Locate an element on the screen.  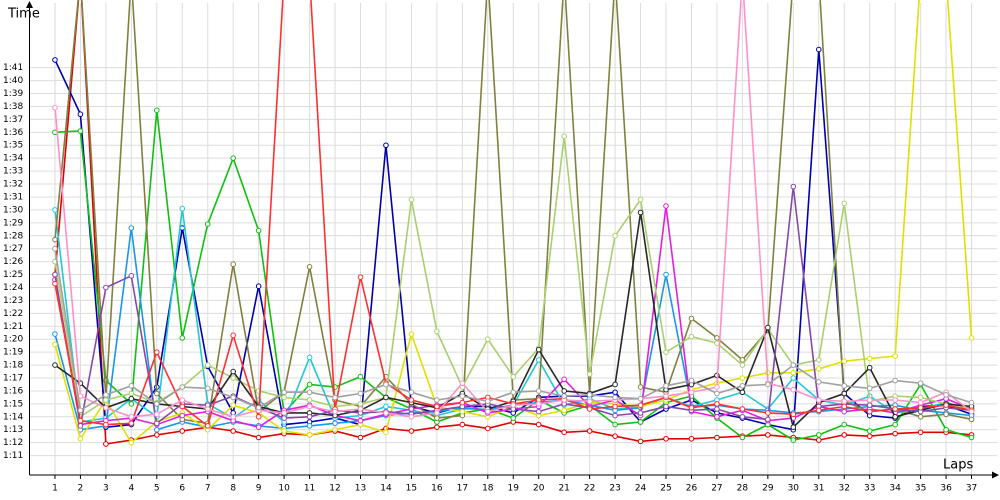
x-tick-label: 23 is located at coordinates (614, 489).